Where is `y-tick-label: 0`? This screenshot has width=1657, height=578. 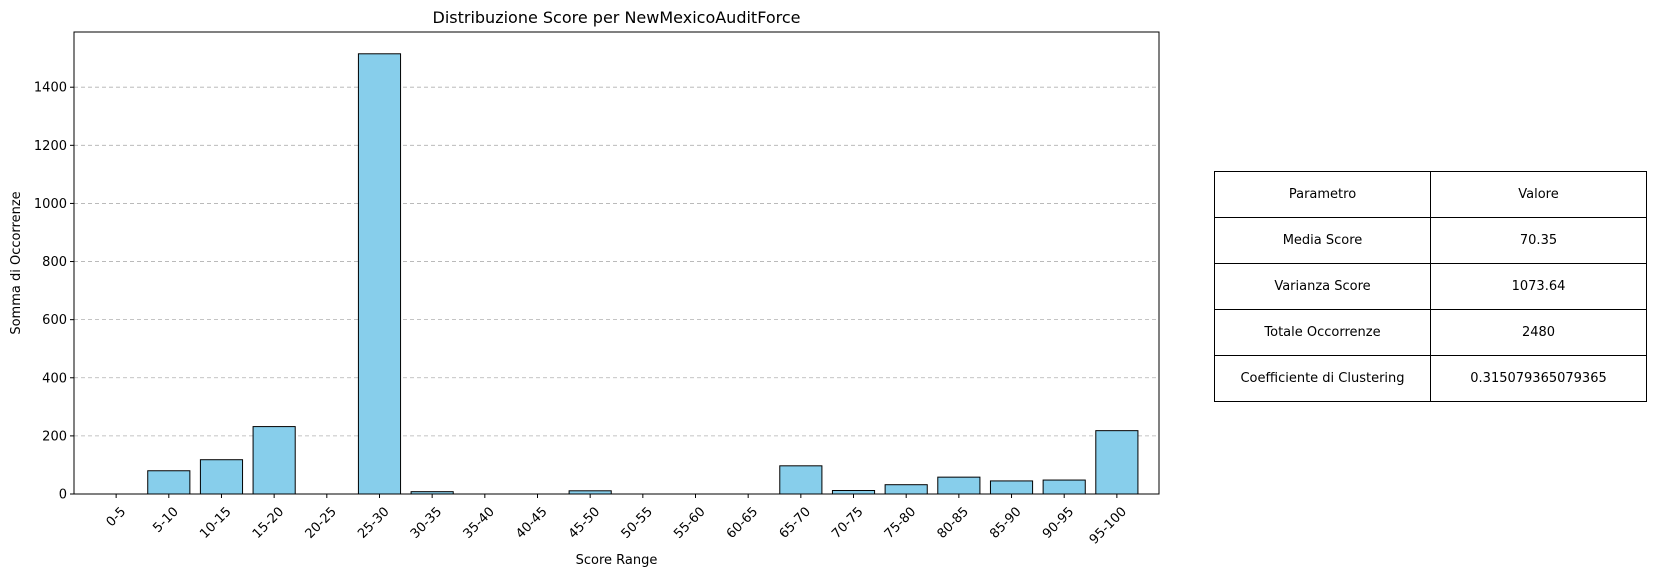 y-tick-label: 0 is located at coordinates (63, 495).